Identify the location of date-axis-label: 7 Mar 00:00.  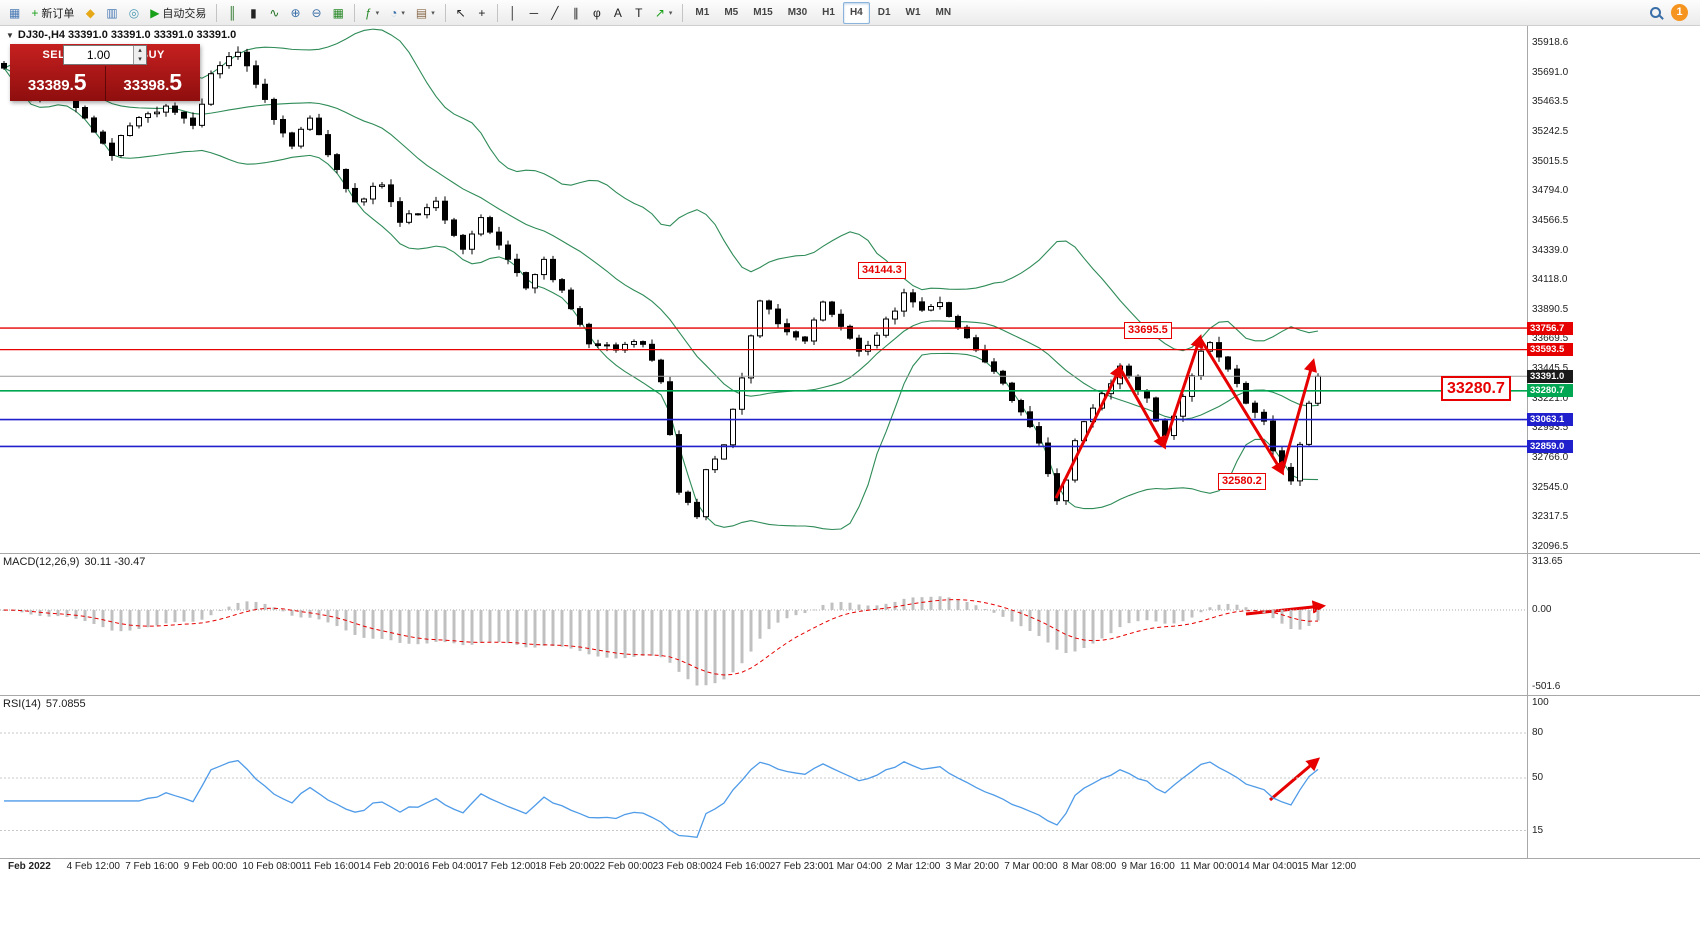
(1031, 866).